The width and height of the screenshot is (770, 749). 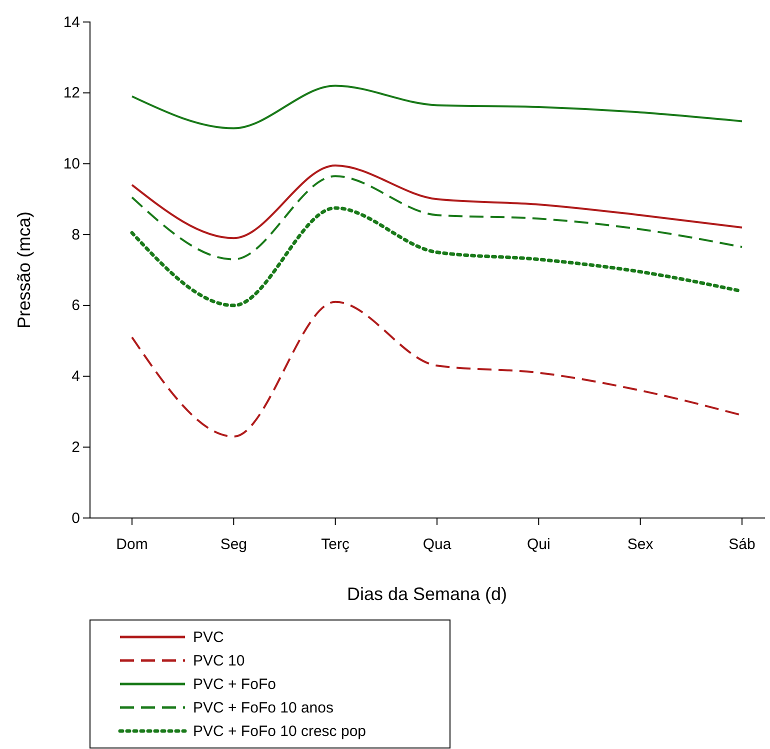 I want to click on legend-label: PVC + FoFo 10 cresc pop, so click(x=279, y=731).